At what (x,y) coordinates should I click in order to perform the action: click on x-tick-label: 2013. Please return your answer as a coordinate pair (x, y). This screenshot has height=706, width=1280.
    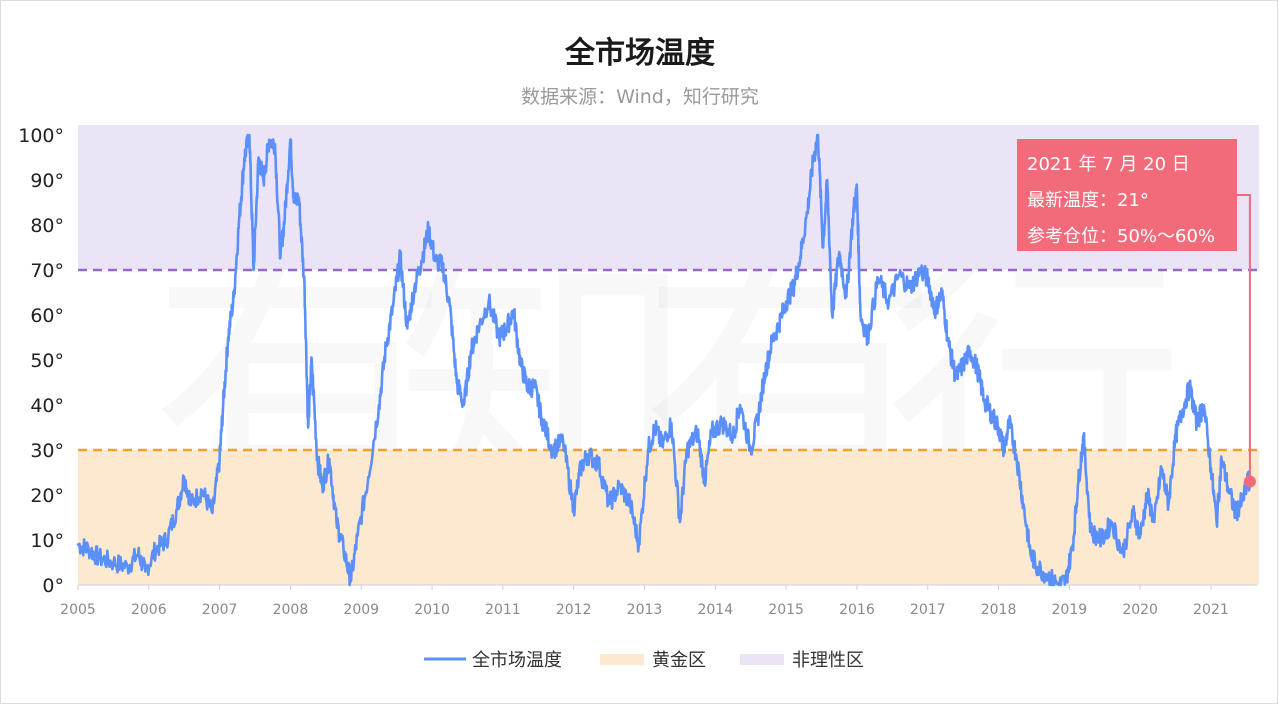
    Looking at the image, I should click on (645, 610).